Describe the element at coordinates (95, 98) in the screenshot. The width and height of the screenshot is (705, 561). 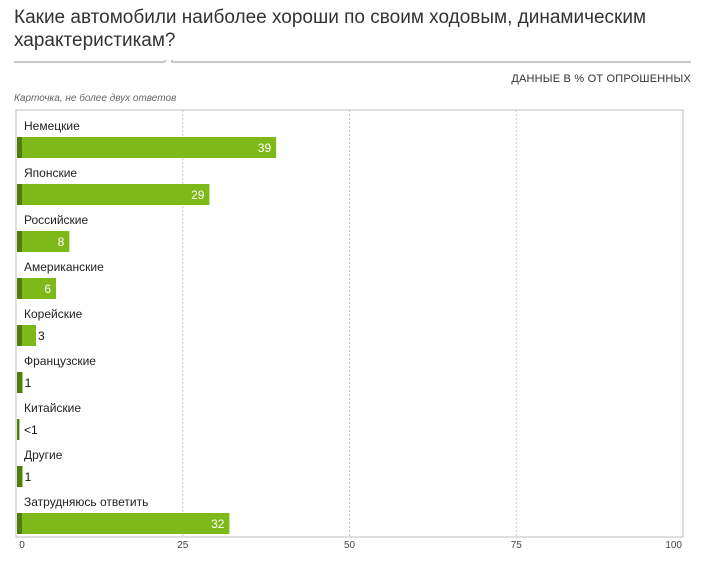
I see `survey-note: Карточка, не более двух ответов` at that location.